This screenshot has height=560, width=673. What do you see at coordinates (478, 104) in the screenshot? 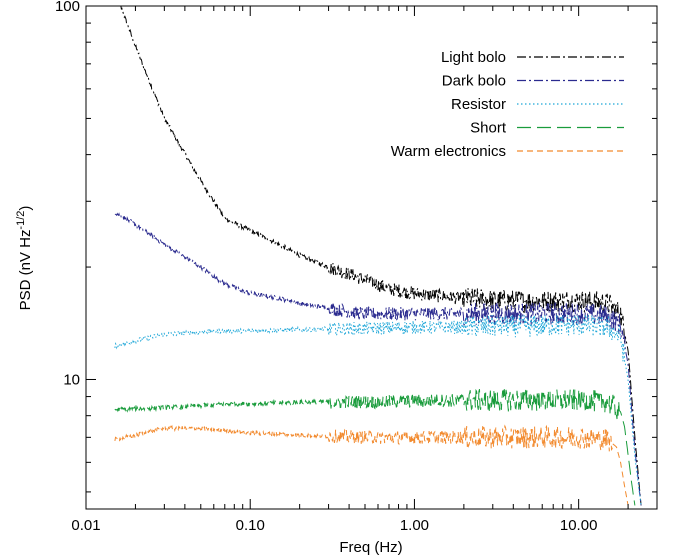
I see `legend-label-2: Resistor` at bounding box center [478, 104].